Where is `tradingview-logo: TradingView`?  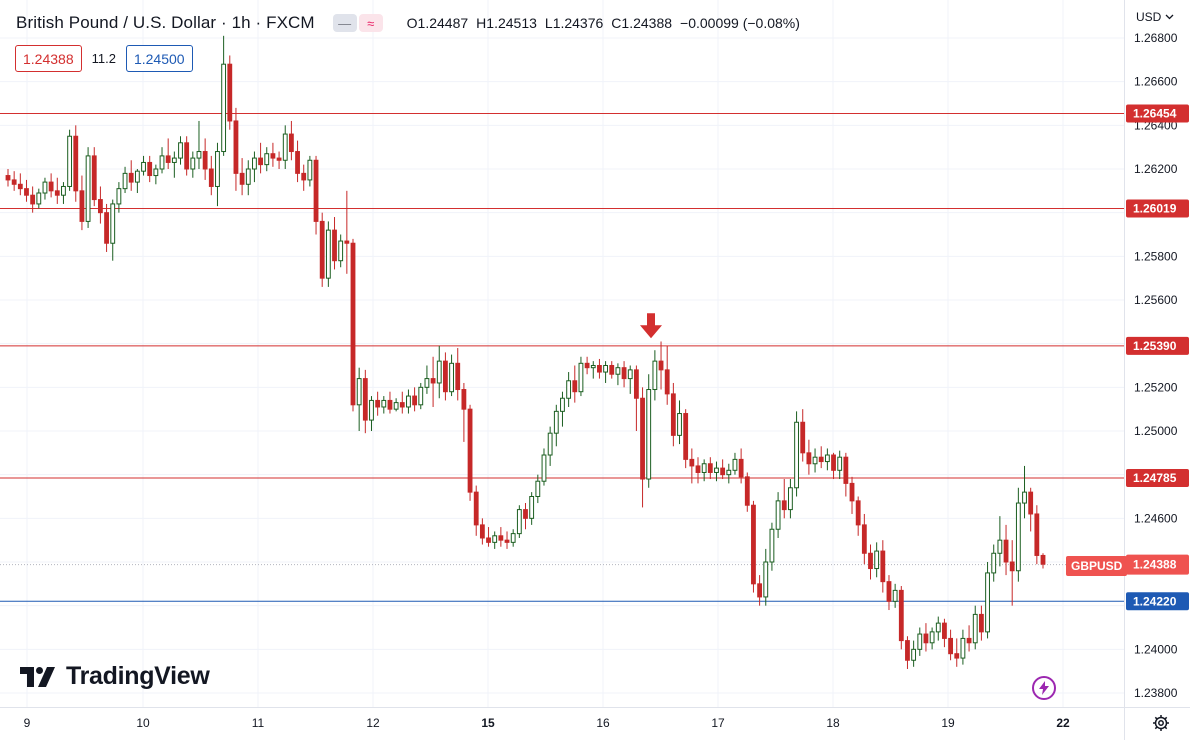 tradingview-logo: TradingView is located at coordinates (115, 676).